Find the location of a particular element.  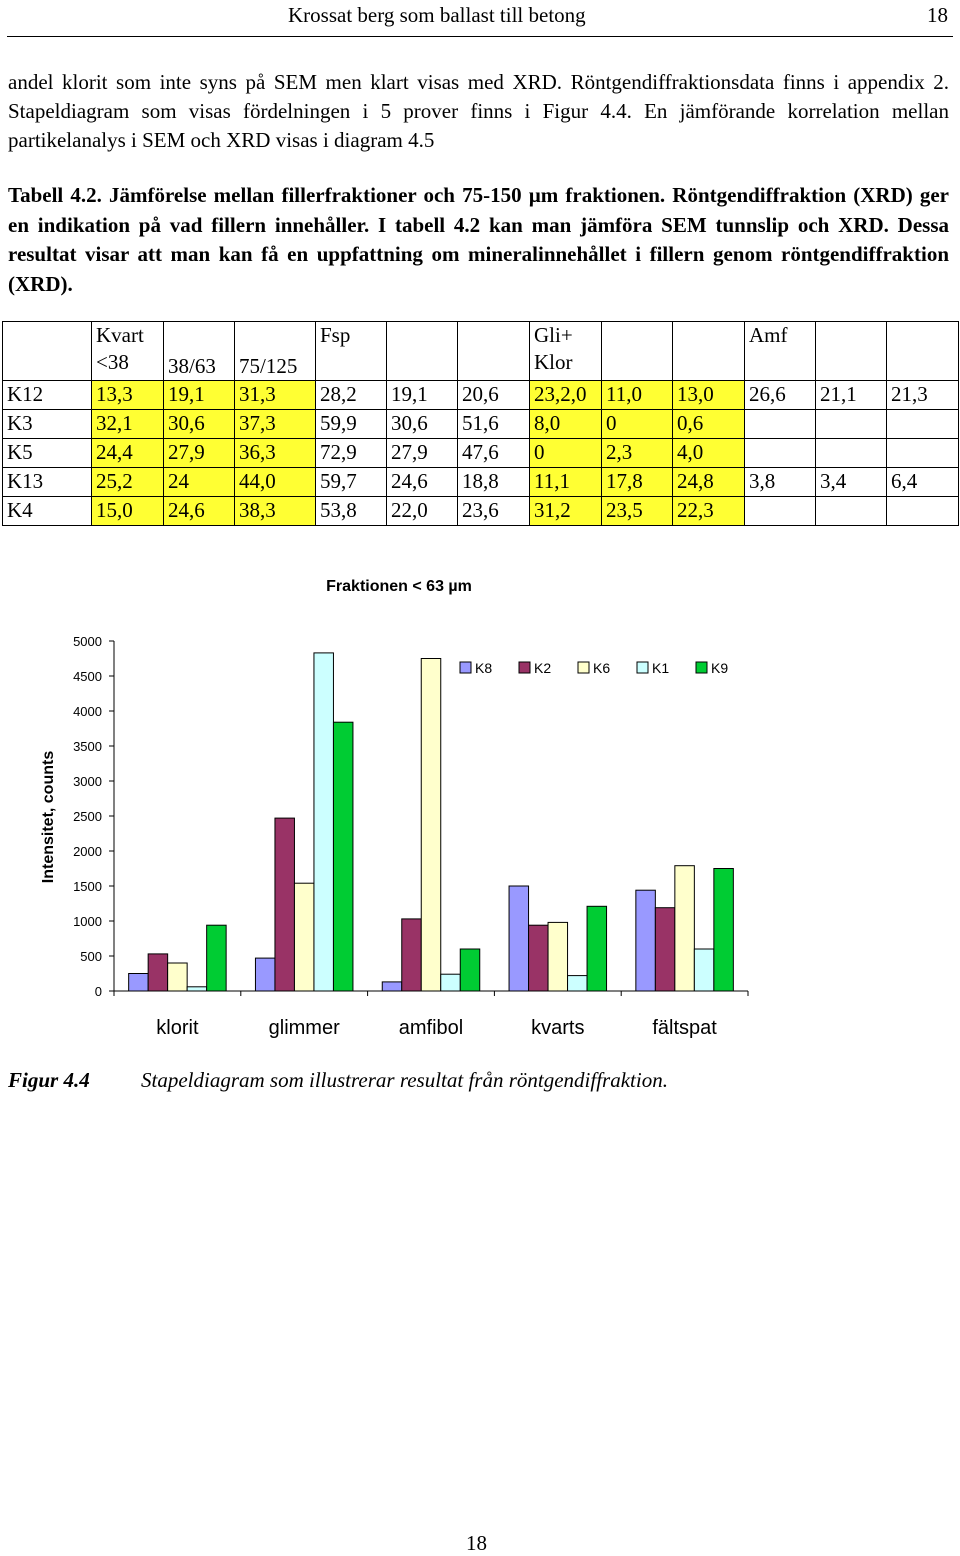

bar-k9-fältspat is located at coordinates (723, 930).